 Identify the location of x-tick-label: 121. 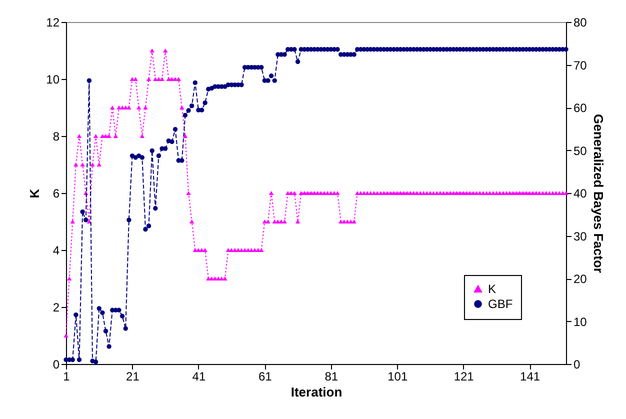
(464, 377).